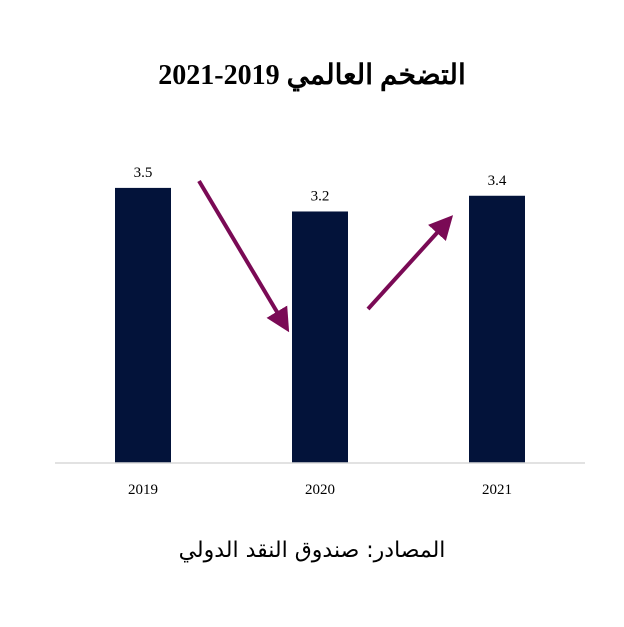  I want to click on trend-arrow-up, so click(410, 263).